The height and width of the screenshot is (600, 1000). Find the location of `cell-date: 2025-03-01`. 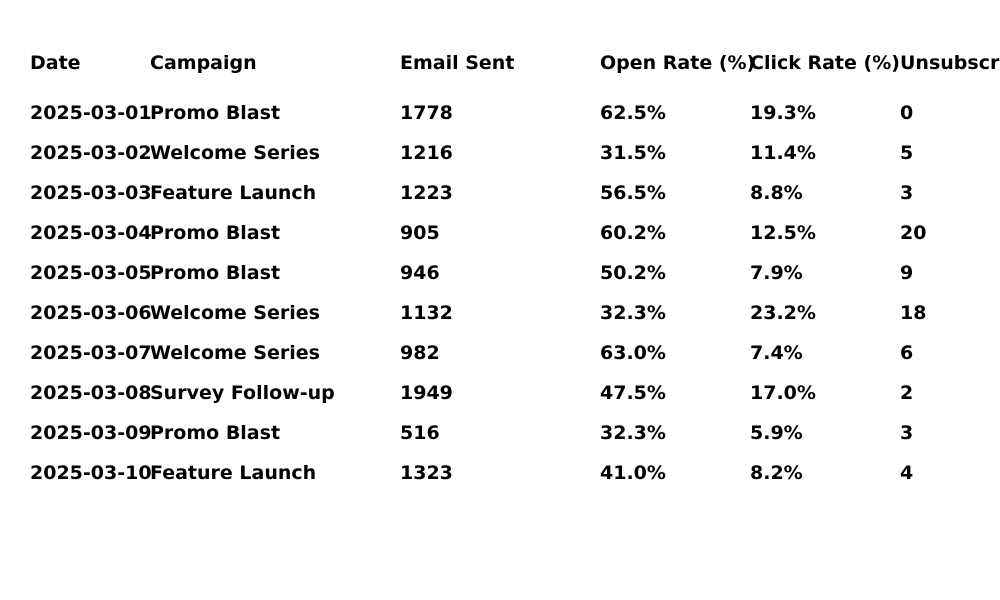

cell-date: 2025-03-01 is located at coordinates (91, 113).